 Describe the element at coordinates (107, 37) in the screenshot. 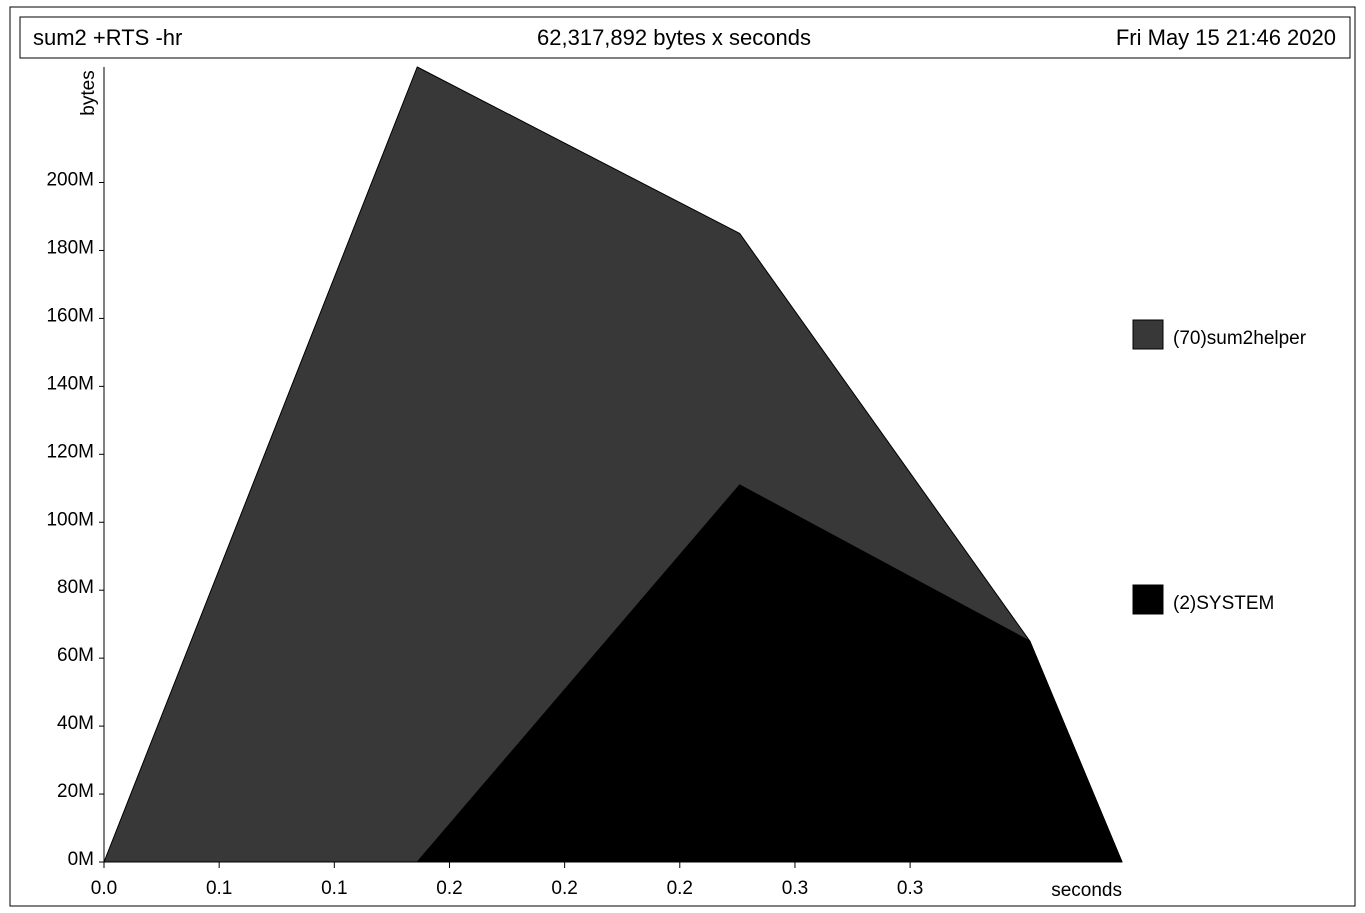

I see `header-program: sum2 +RTS -hr` at that location.